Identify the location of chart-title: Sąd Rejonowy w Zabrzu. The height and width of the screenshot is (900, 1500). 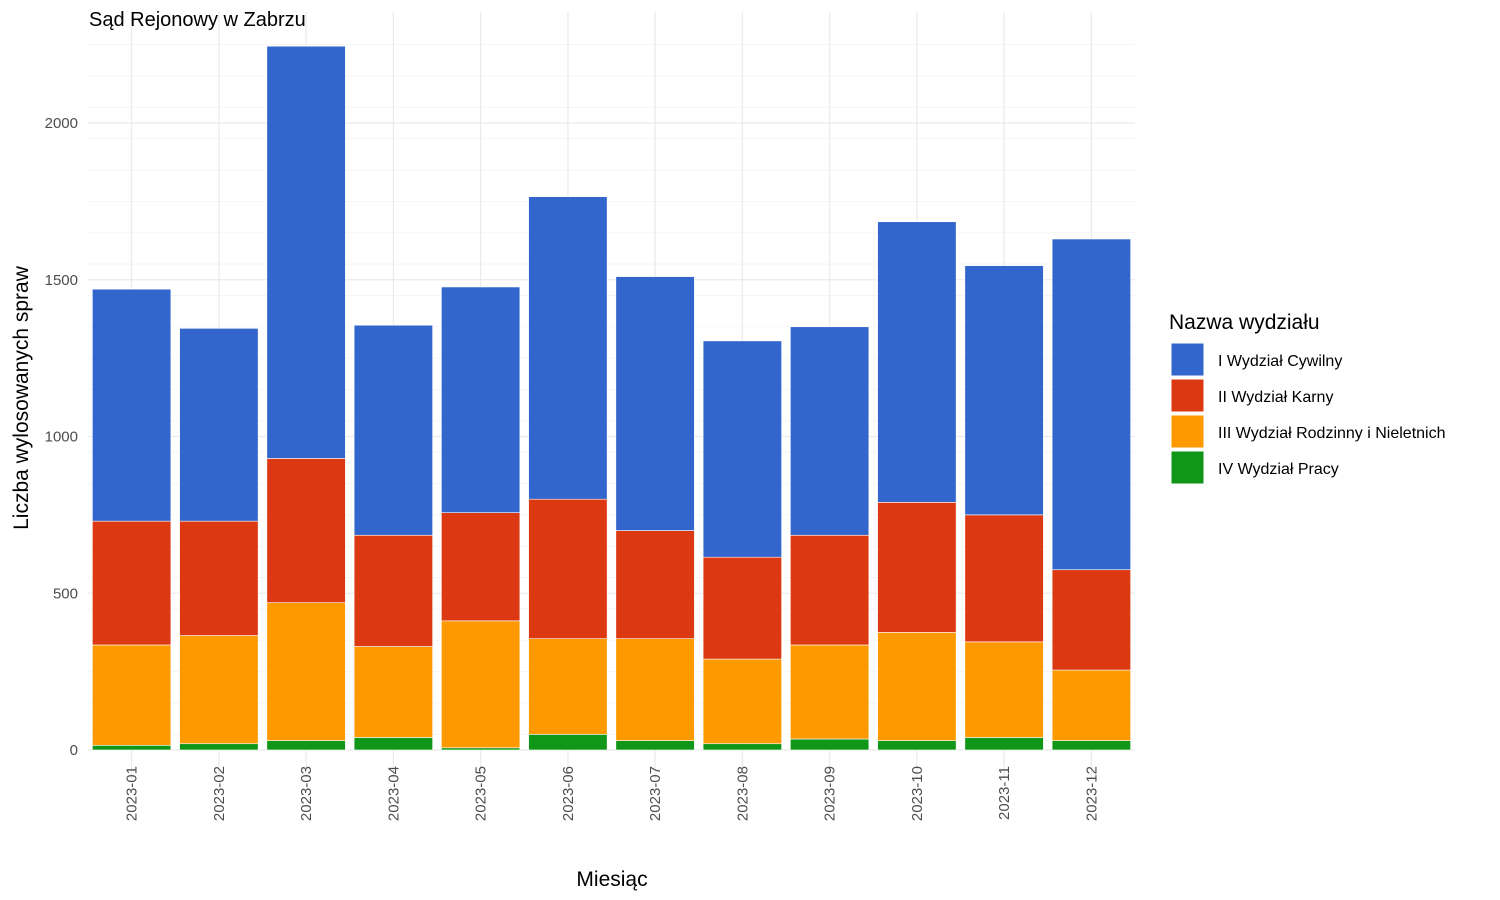
(197, 20).